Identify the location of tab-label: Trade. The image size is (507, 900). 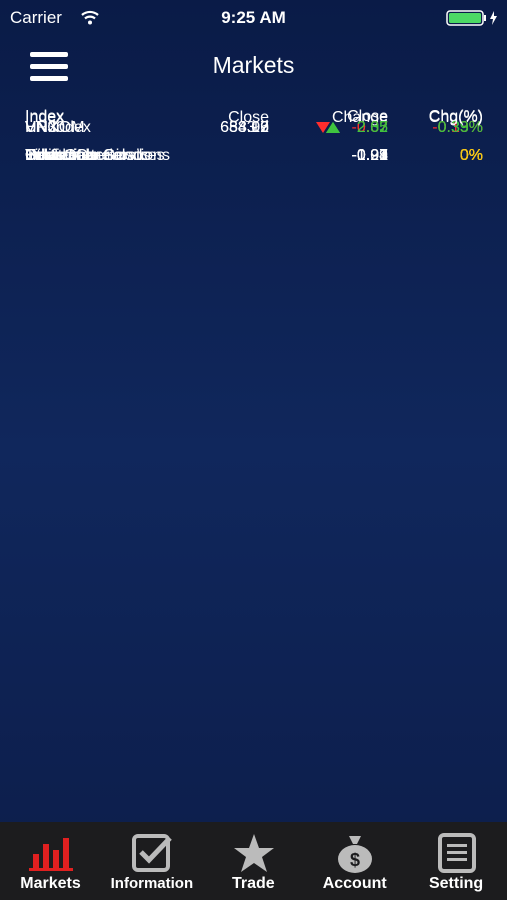
(253, 883).